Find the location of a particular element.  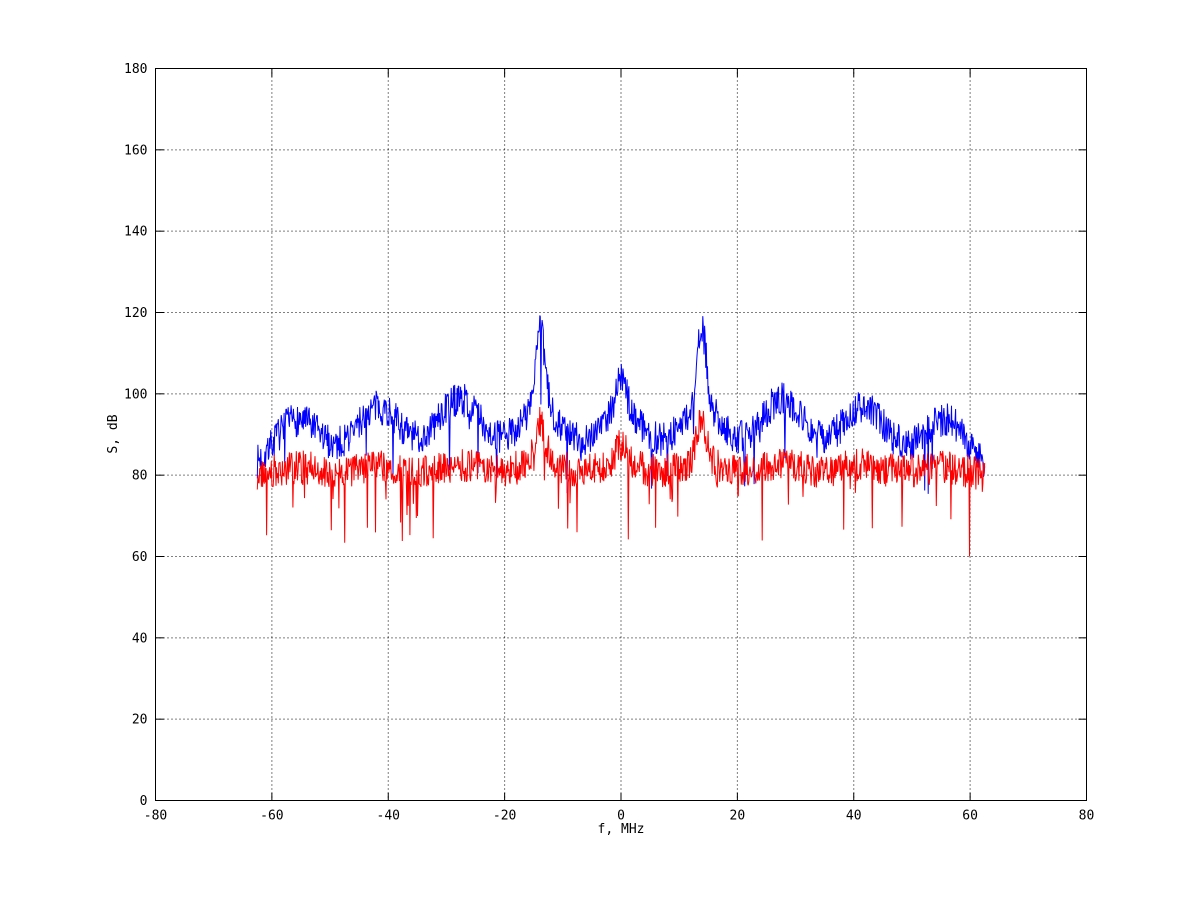

y-tick-label: 60 is located at coordinates (140, 557).